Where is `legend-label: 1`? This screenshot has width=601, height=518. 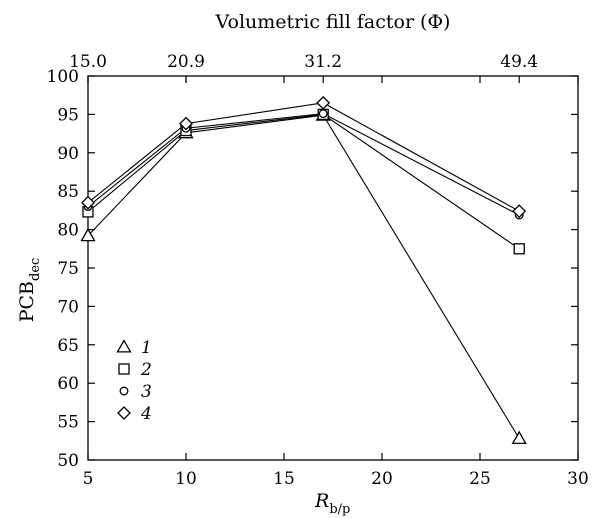 legend-label: 1 is located at coordinates (146, 348).